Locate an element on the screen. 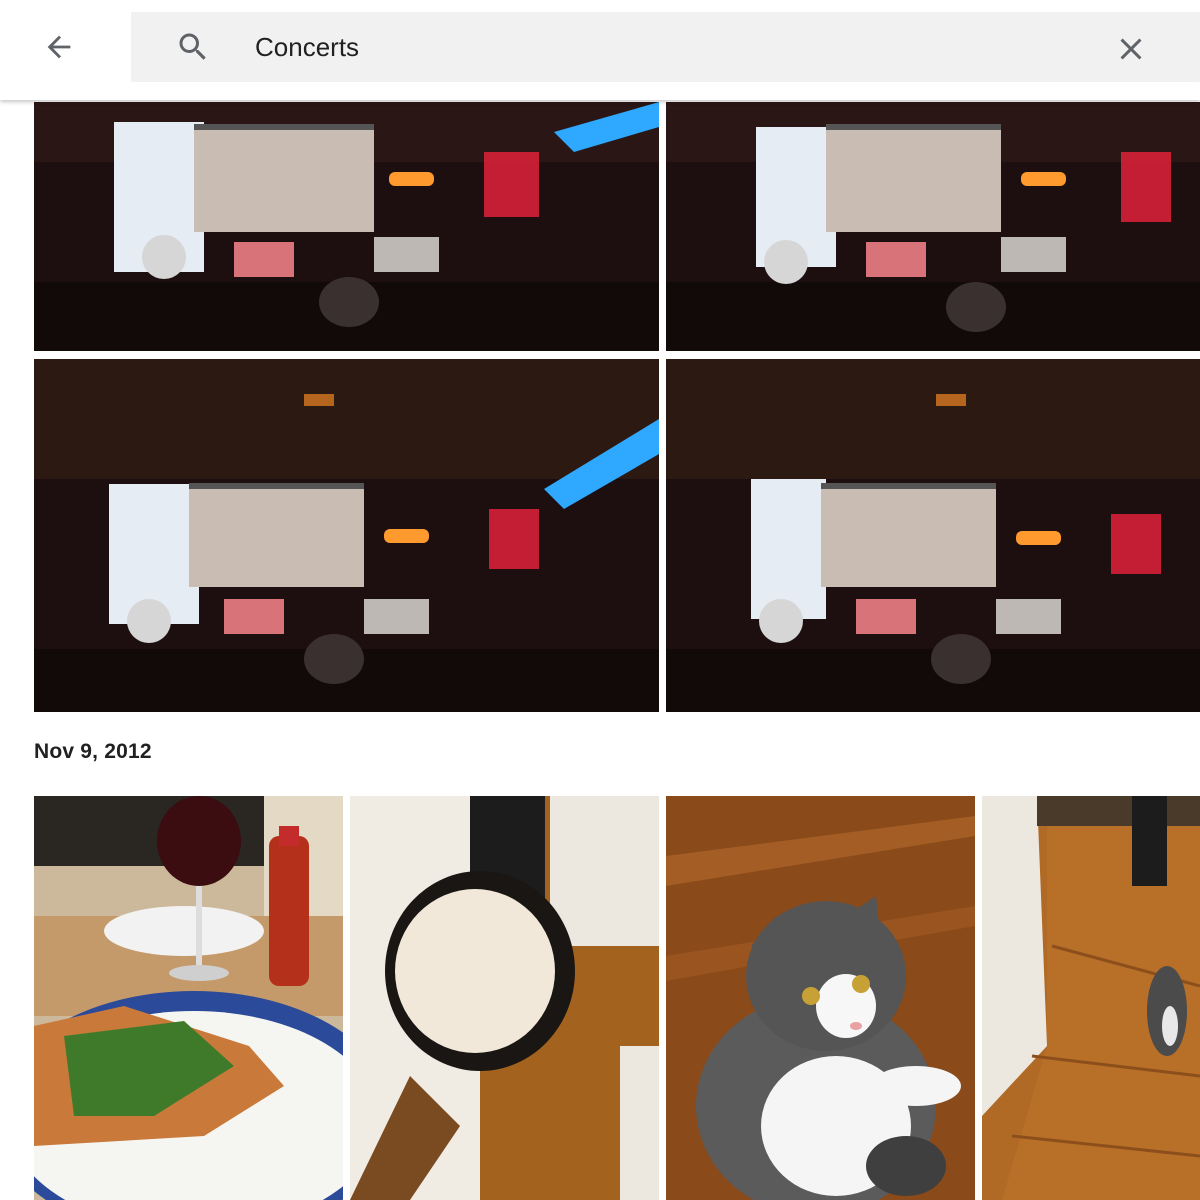  back-button is located at coordinates (59, 47).